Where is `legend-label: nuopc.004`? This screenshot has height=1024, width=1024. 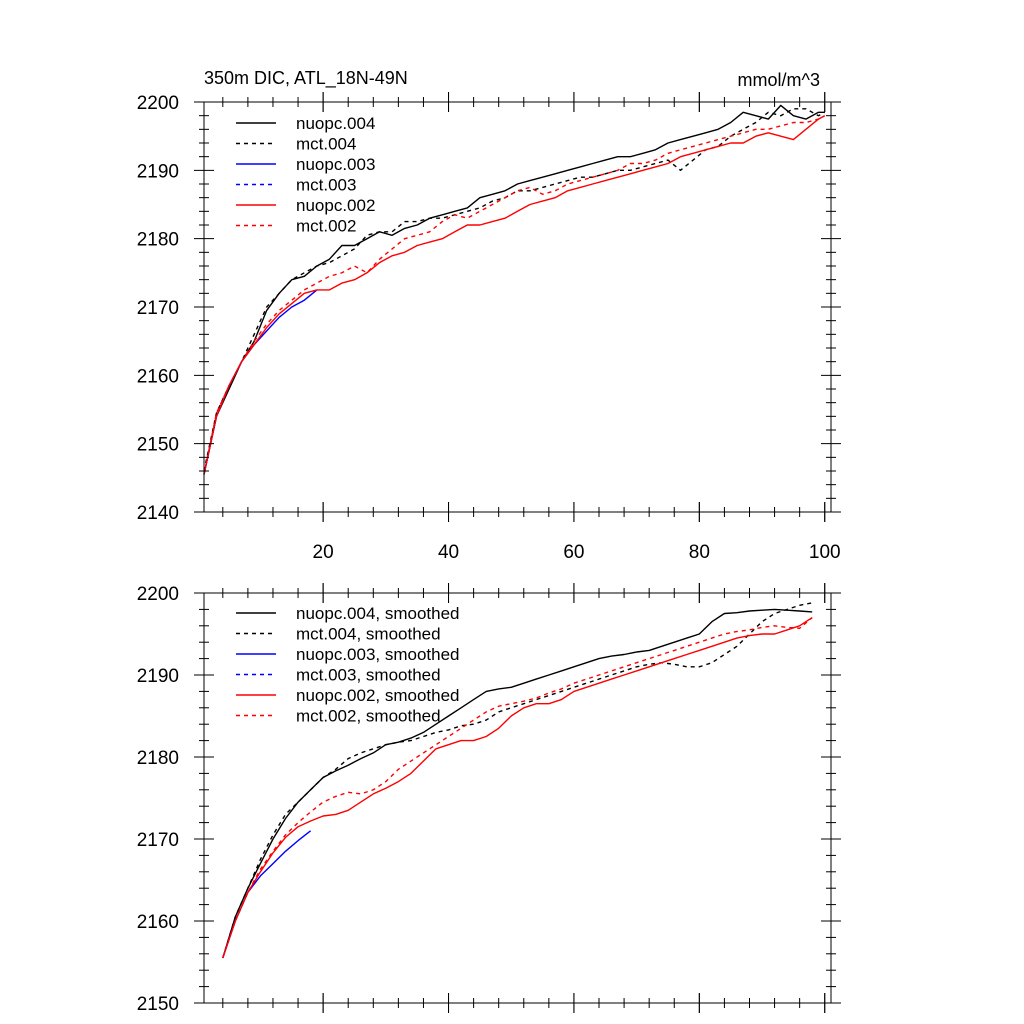 legend-label: nuopc.004 is located at coordinates (335, 123).